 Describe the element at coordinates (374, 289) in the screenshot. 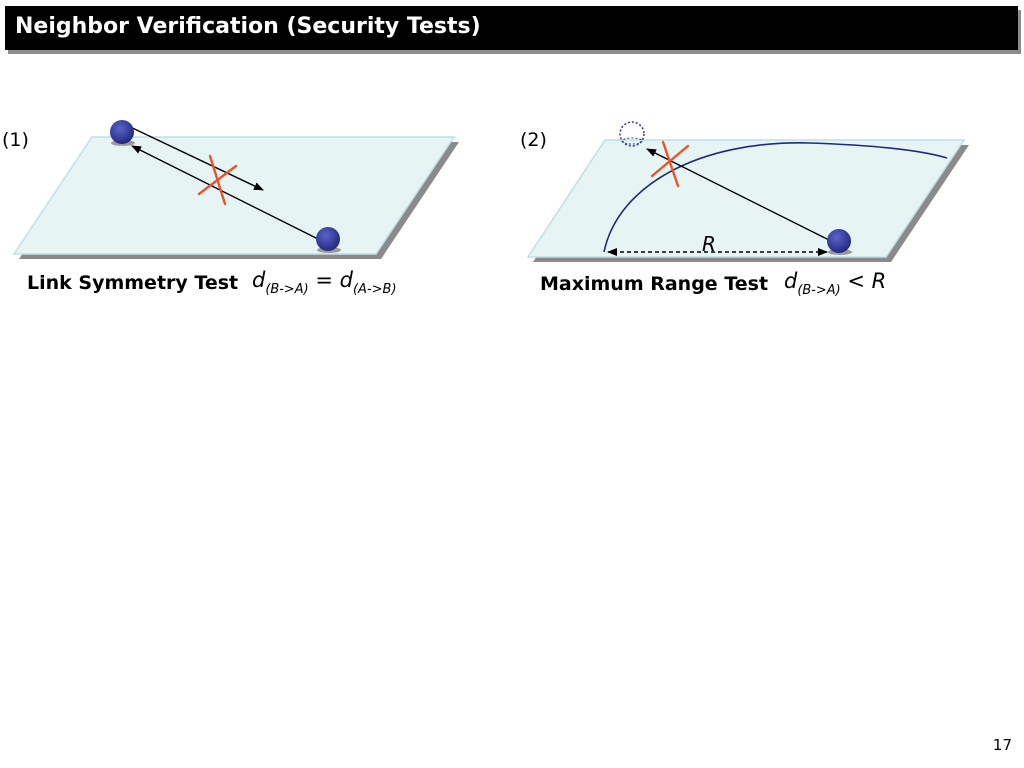

I see `formula-subscript: (A->B)` at that location.